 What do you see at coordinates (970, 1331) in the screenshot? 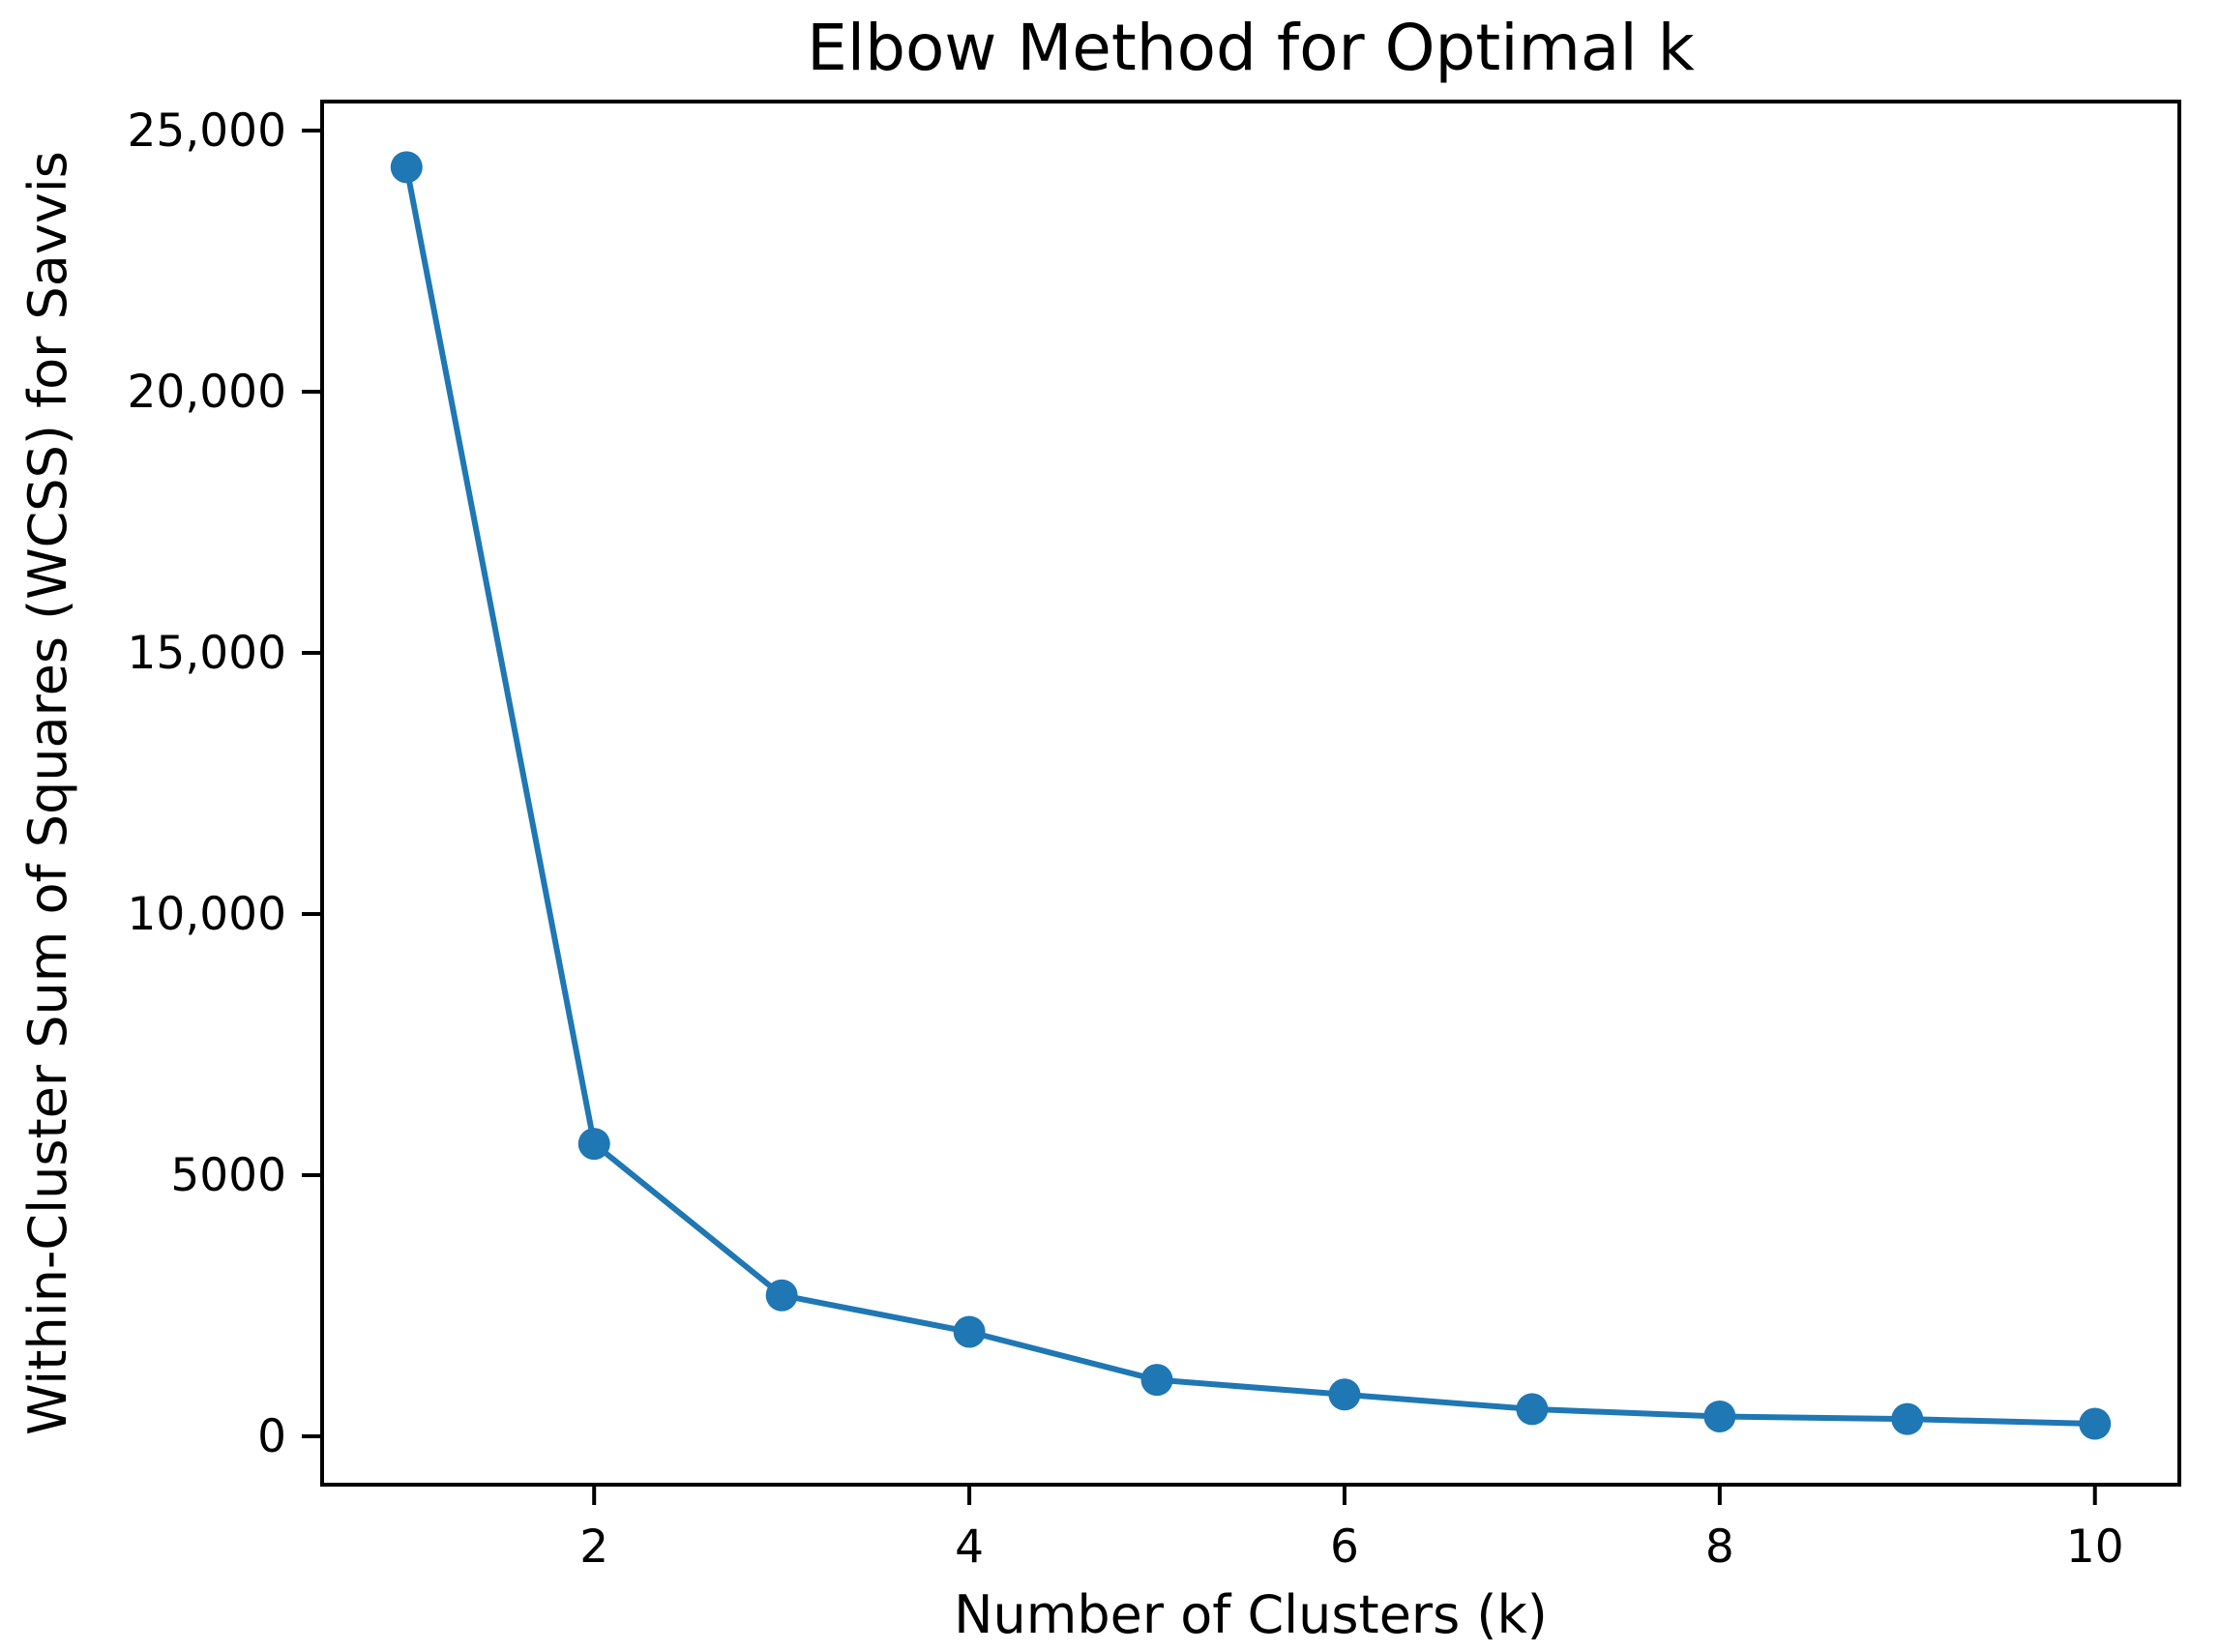
I see `data-point-k4` at bounding box center [970, 1331].